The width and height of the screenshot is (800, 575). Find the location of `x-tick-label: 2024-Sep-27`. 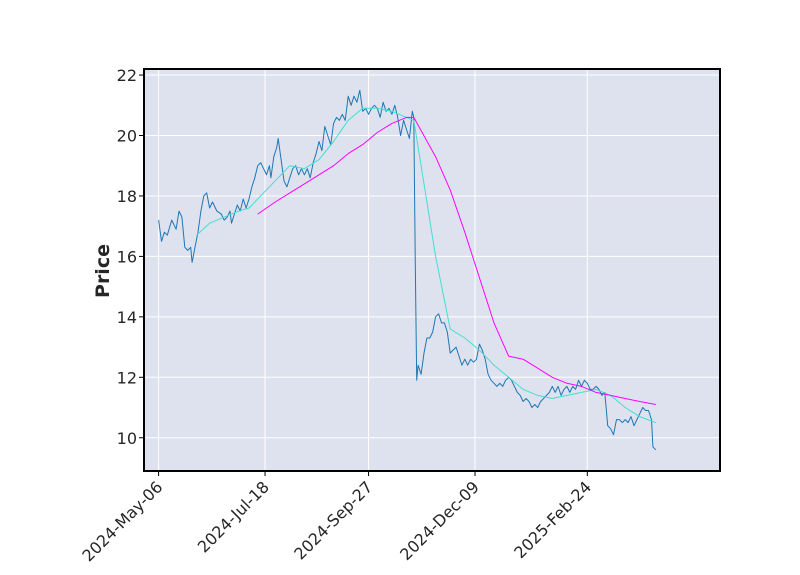

x-tick-label: 2024-Sep-27 is located at coordinates (333, 520).